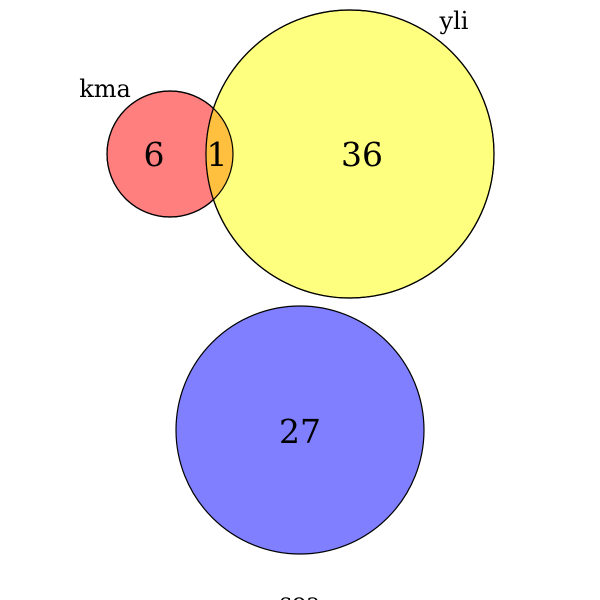 Image resolution: width=600 pixels, height=600 pixels. Describe the element at coordinates (300, 594) in the screenshot. I see `sea-set-label: sea` at that location.